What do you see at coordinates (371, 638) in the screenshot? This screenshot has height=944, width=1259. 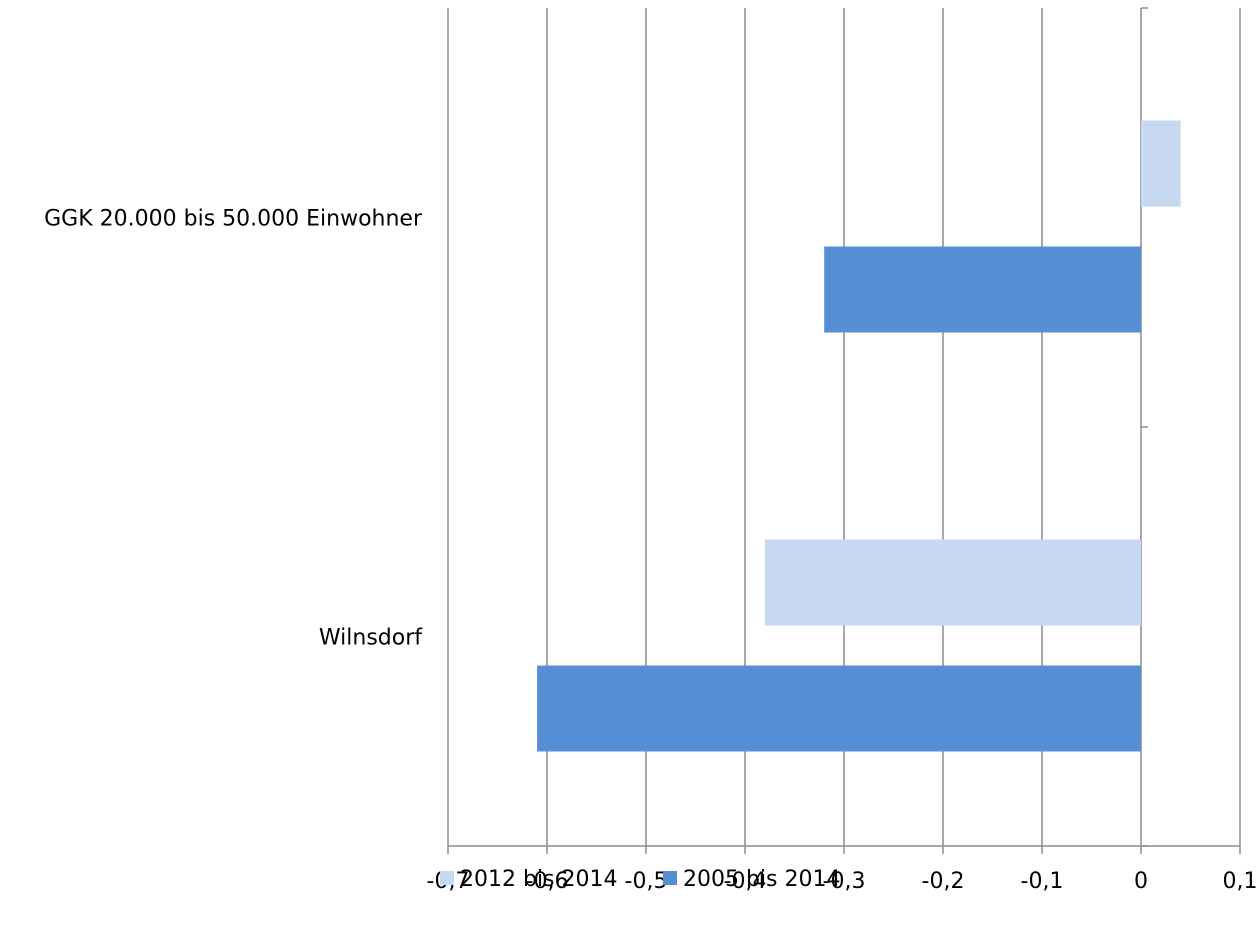 I see `category-label: Wilnsdorf` at bounding box center [371, 638].